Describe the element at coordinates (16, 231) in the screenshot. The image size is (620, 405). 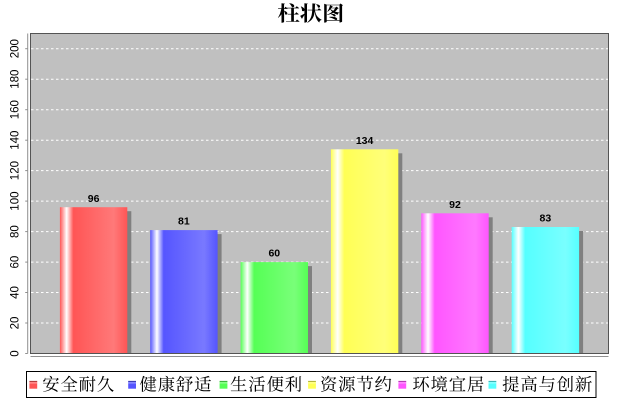
I see `svg-text: 80` at that location.